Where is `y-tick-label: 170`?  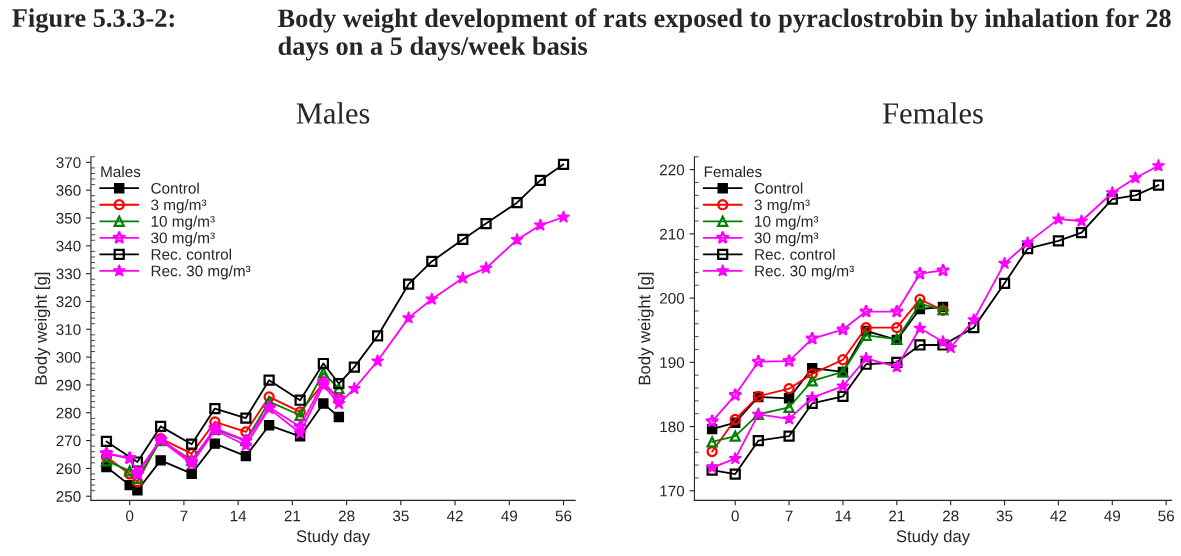
y-tick-label: 170 is located at coordinates (672, 491).